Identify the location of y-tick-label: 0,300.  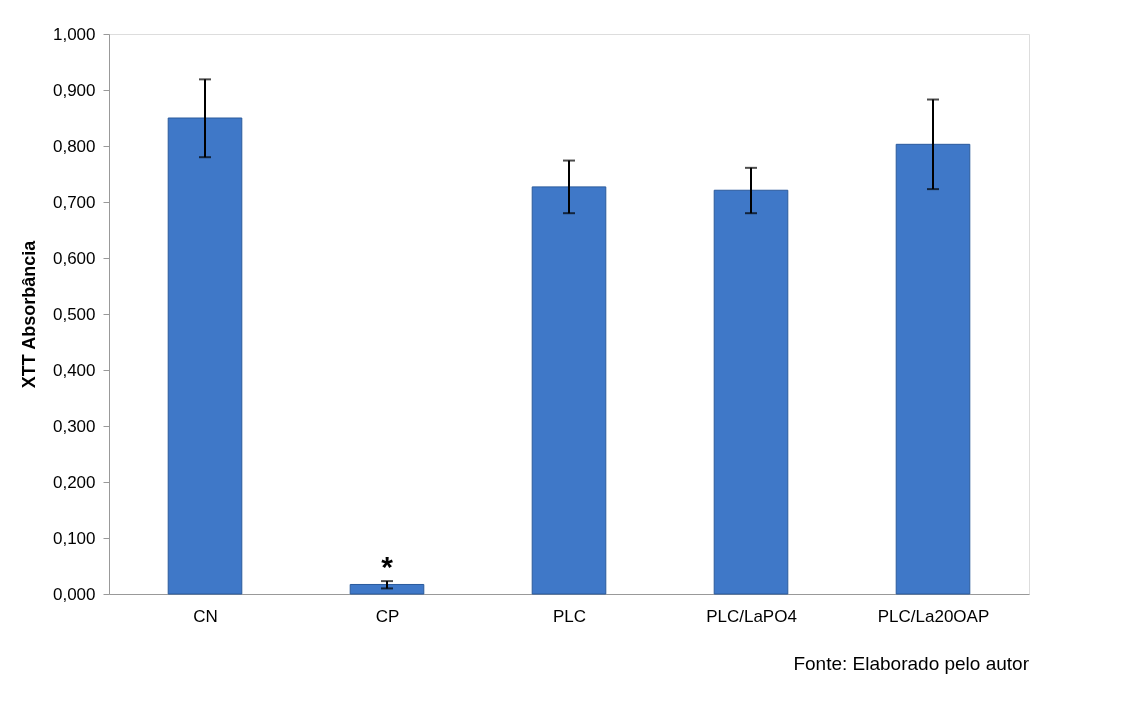
(74, 426).